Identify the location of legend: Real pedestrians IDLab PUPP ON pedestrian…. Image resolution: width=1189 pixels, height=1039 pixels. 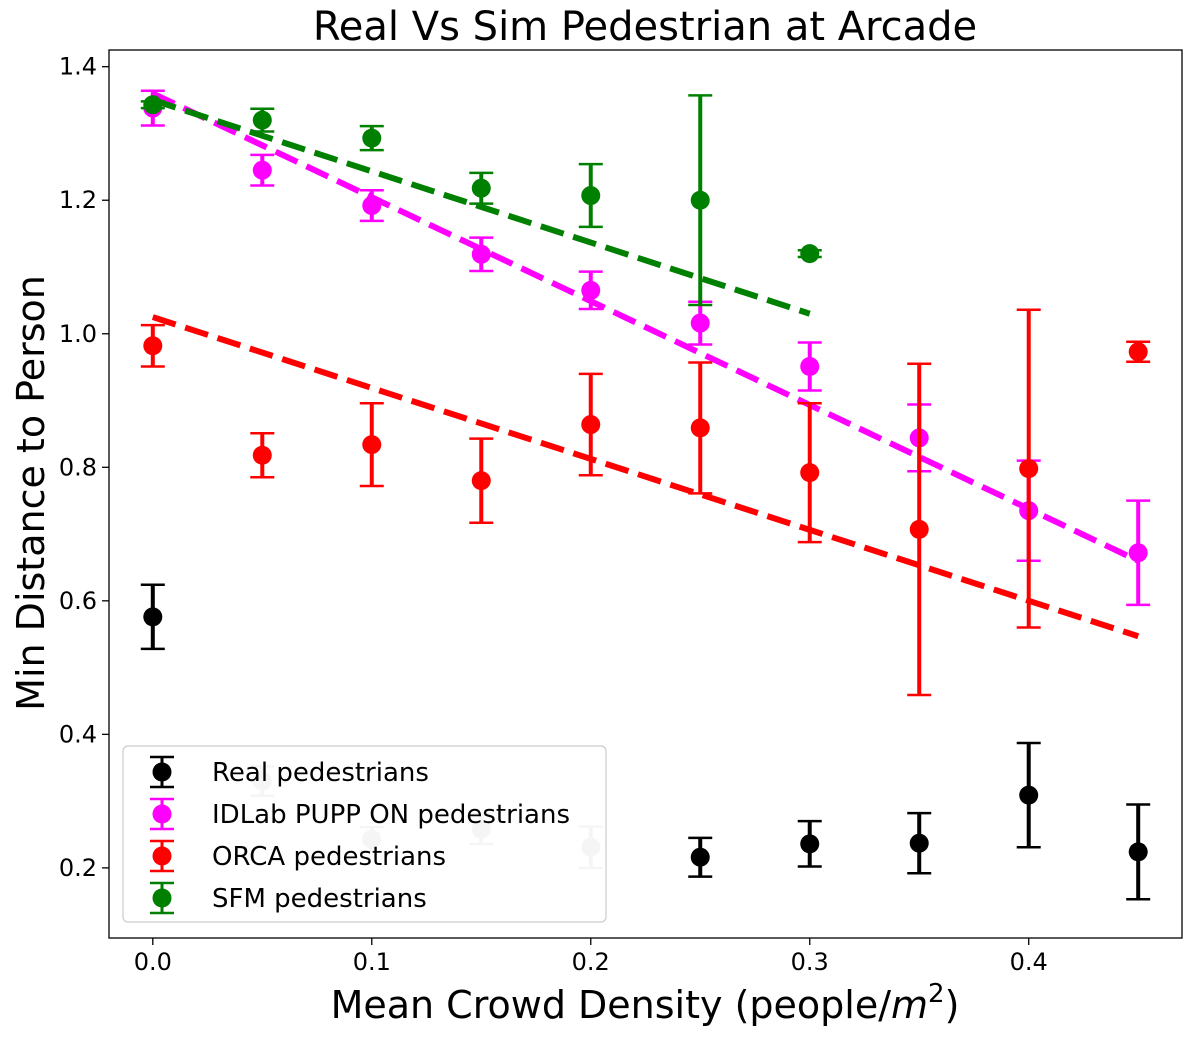
(364, 834).